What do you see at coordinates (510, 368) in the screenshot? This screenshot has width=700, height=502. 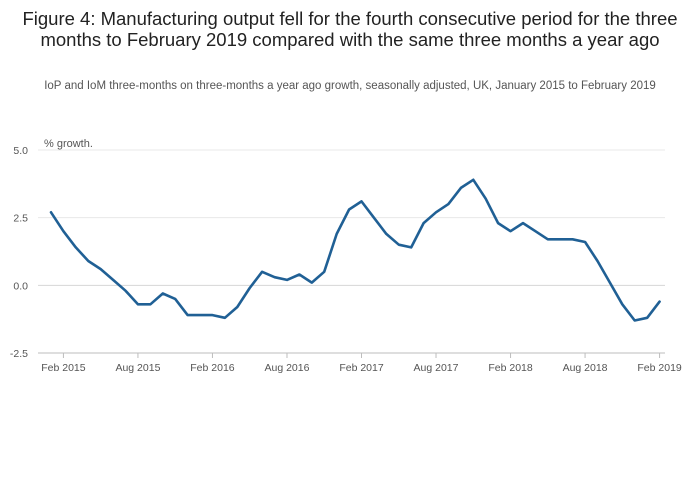 I see `x-tick-label: Feb 2018` at bounding box center [510, 368].